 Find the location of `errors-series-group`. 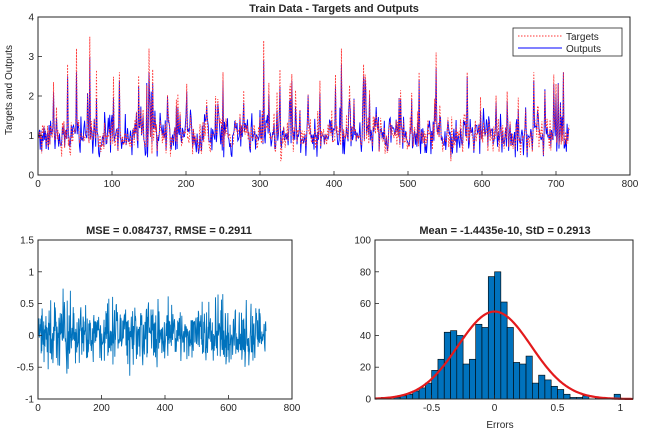

errors-series-group is located at coordinates (152, 332).